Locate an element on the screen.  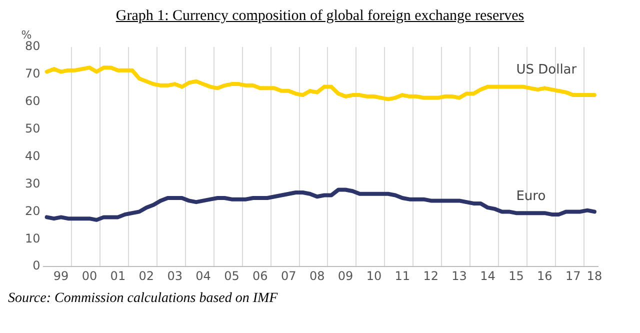
x-tick-label: 10 is located at coordinates (374, 275).